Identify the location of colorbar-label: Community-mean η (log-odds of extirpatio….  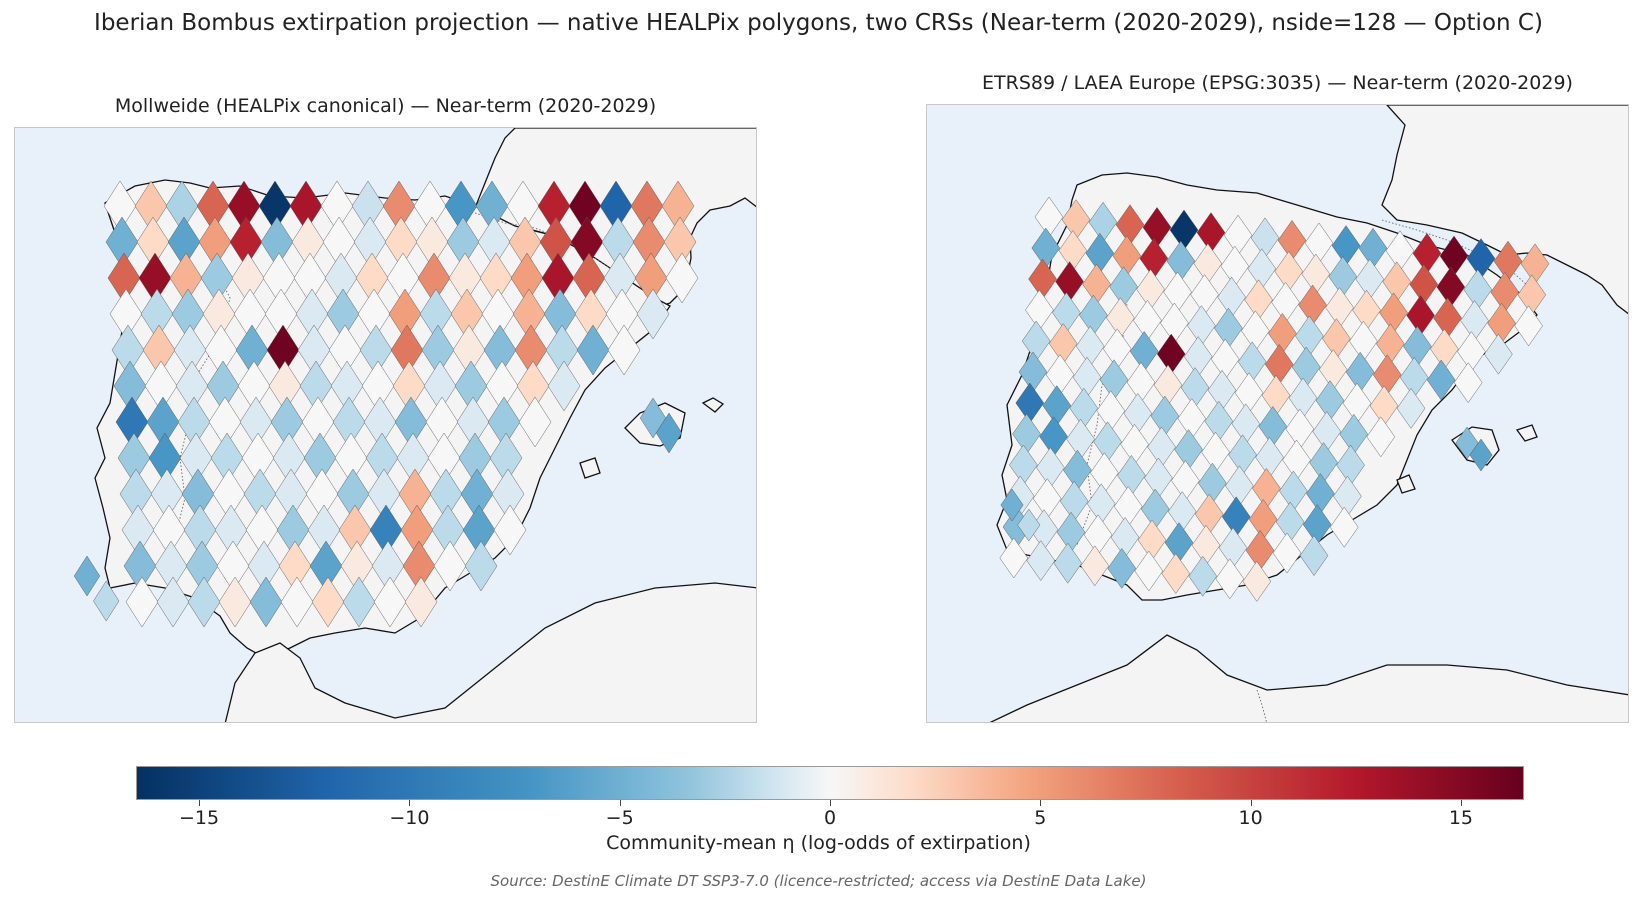
(818, 843).